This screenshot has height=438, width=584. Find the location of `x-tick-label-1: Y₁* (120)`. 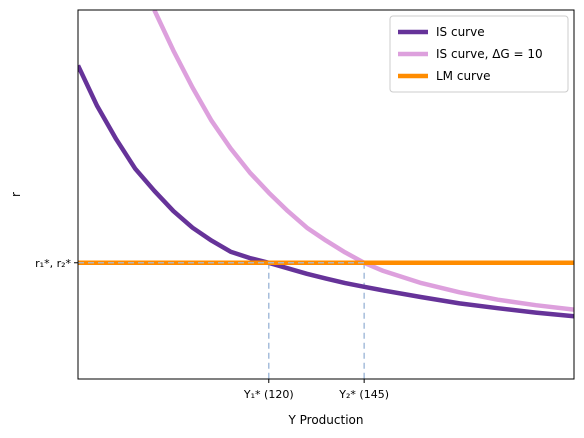

x-tick-label-1: Y₁* (120) is located at coordinates (268, 394).